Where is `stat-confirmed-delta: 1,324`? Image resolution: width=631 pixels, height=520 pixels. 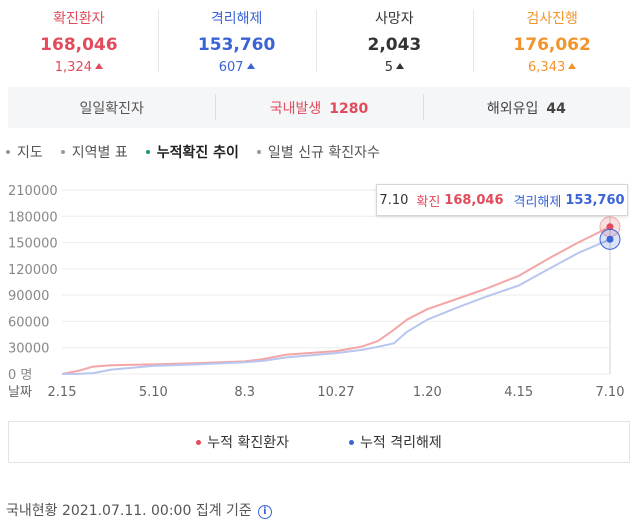
stat-confirmed-delta: 1,324 is located at coordinates (79, 68).